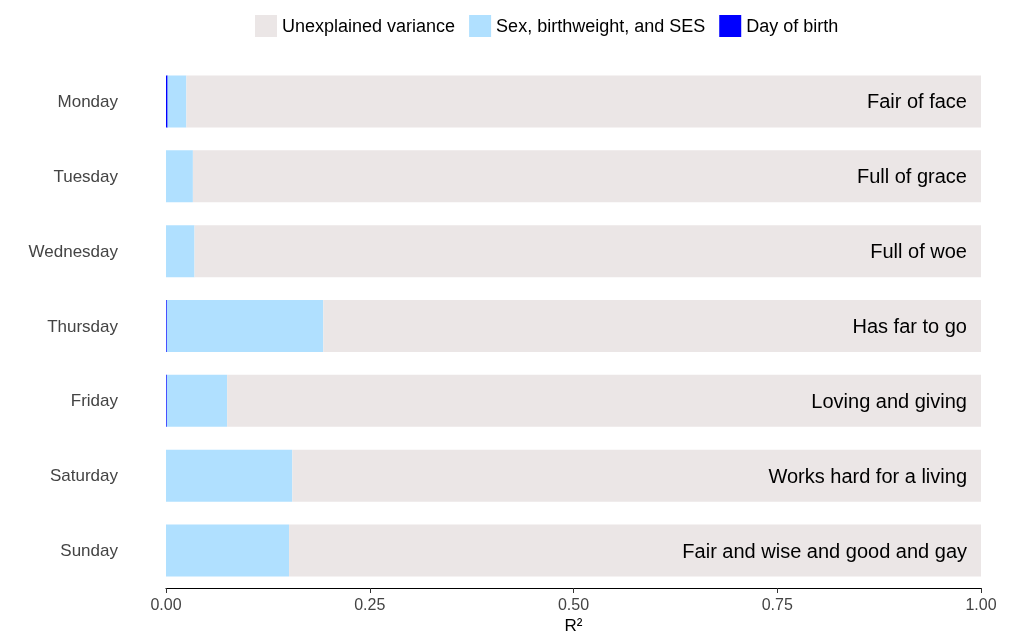 Image resolution: width=1010 pixels, height=639 pixels. Describe the element at coordinates (166, 604) in the screenshot. I see `x-tick-label: 0.00` at that location.